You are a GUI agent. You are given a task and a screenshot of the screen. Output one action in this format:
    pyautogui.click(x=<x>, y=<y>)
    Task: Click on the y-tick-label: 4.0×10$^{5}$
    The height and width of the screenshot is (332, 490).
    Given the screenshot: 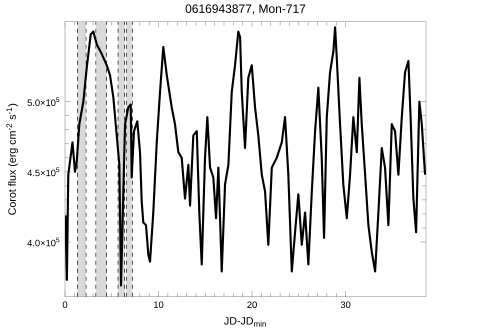 What is the action you would take?
    pyautogui.click(x=43, y=242)
    